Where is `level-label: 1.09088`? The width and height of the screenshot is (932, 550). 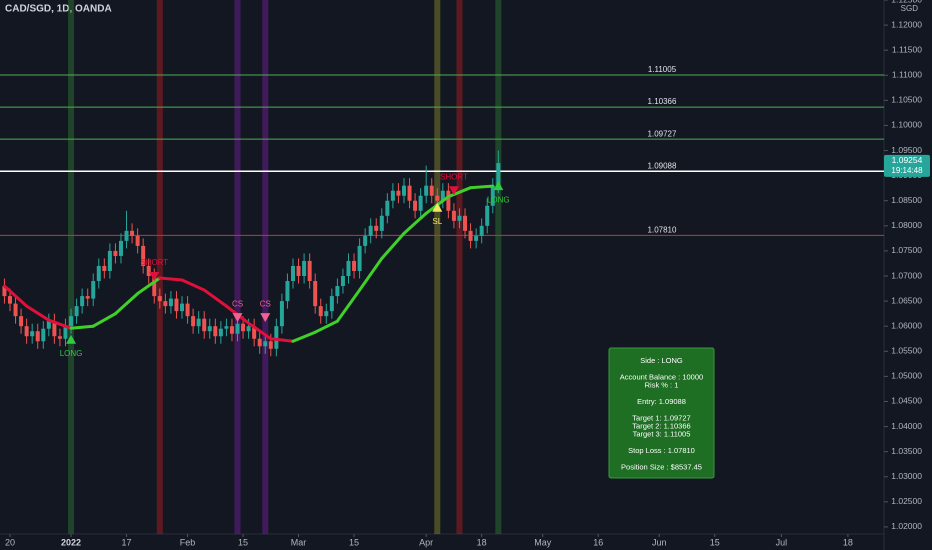 level-label: 1.09088 is located at coordinates (662, 165).